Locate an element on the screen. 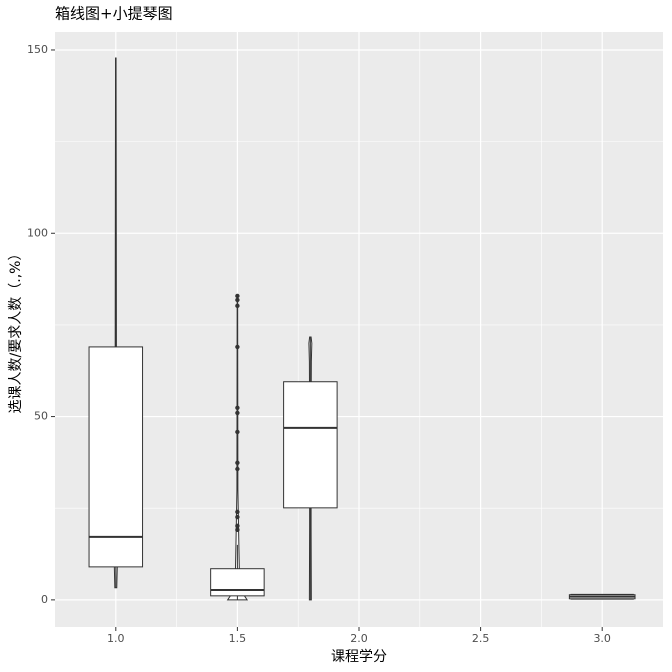 The image size is (672, 672). chart-title: 箱线图+小提琴图 is located at coordinates (114, 14).